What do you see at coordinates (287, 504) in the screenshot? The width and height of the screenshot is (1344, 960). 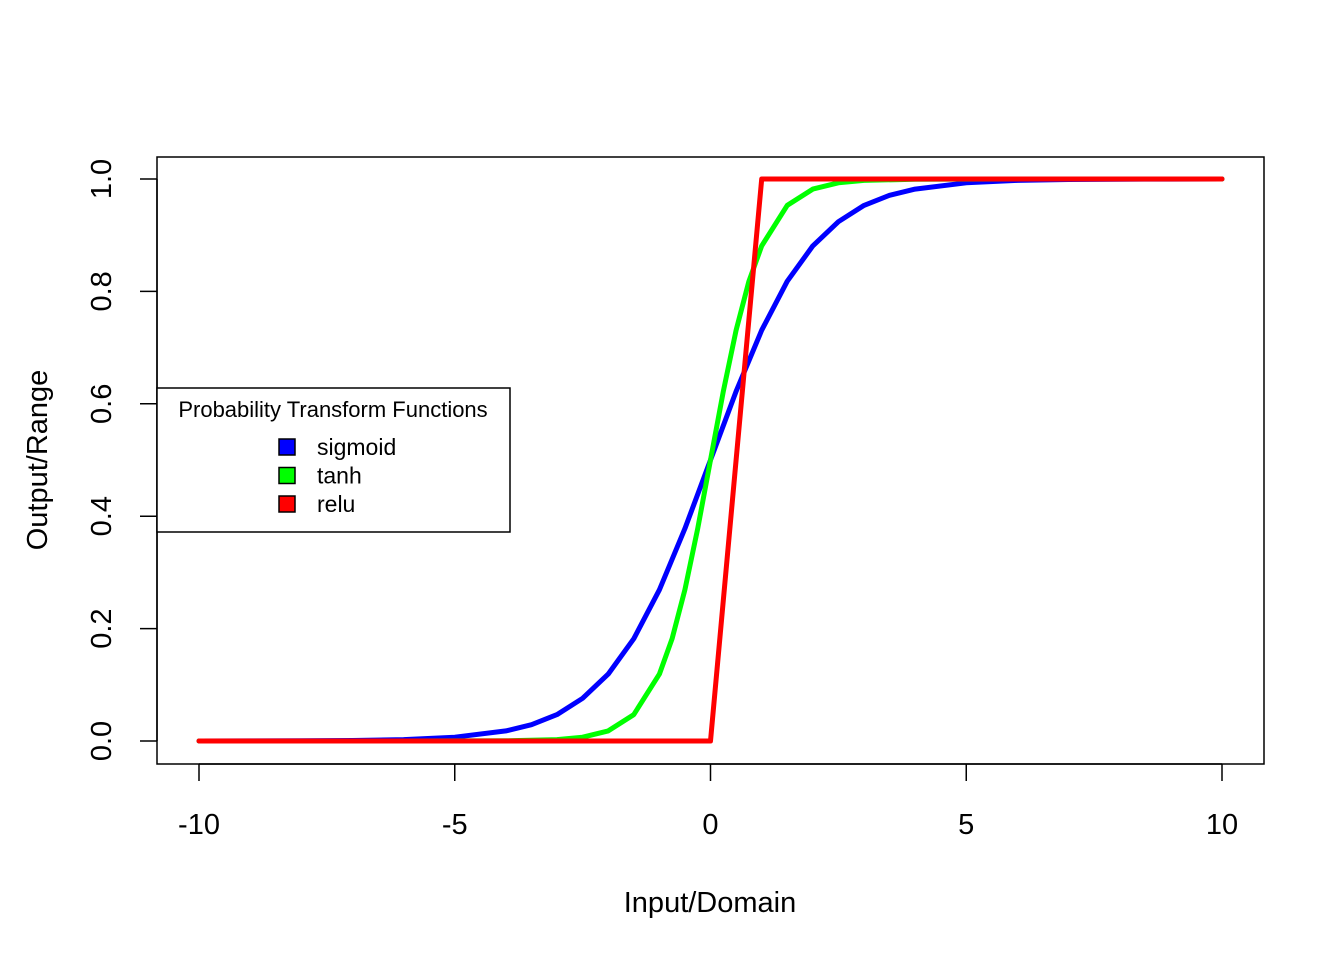 I see `legend-swatch-relu` at bounding box center [287, 504].